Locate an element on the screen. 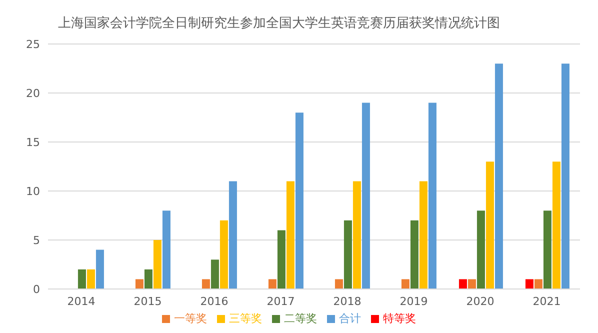 This screenshot has width=598, height=333. x-tick-label: 2018 is located at coordinates (347, 301).